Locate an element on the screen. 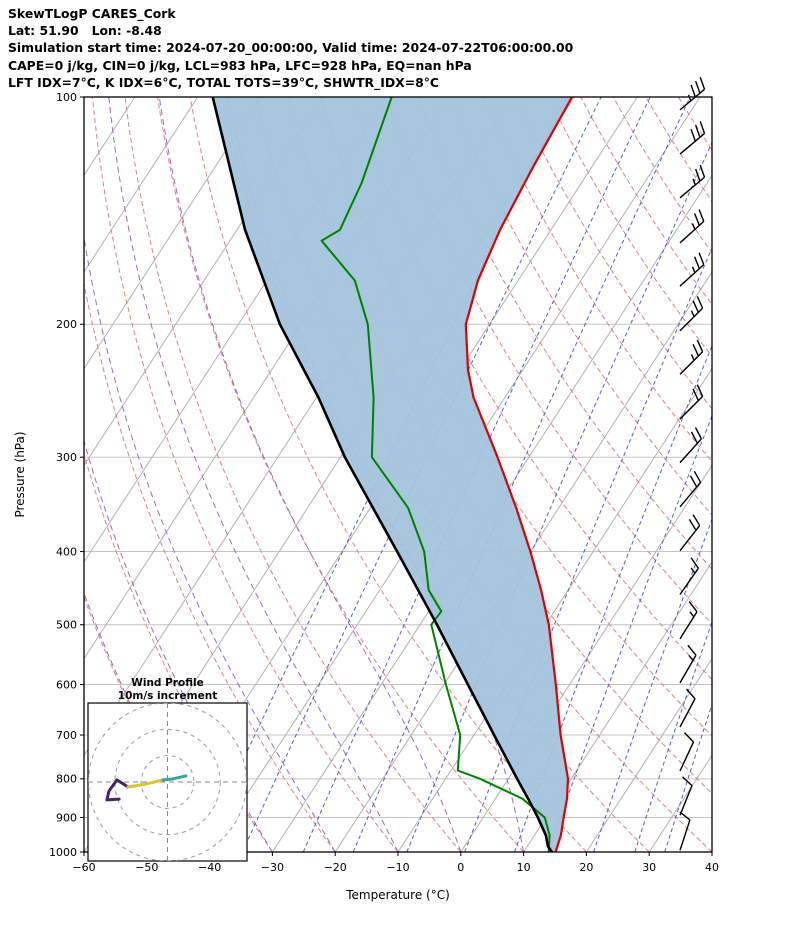 This screenshot has width=794, height=937. temperature-tick-label: −20 is located at coordinates (335, 867).